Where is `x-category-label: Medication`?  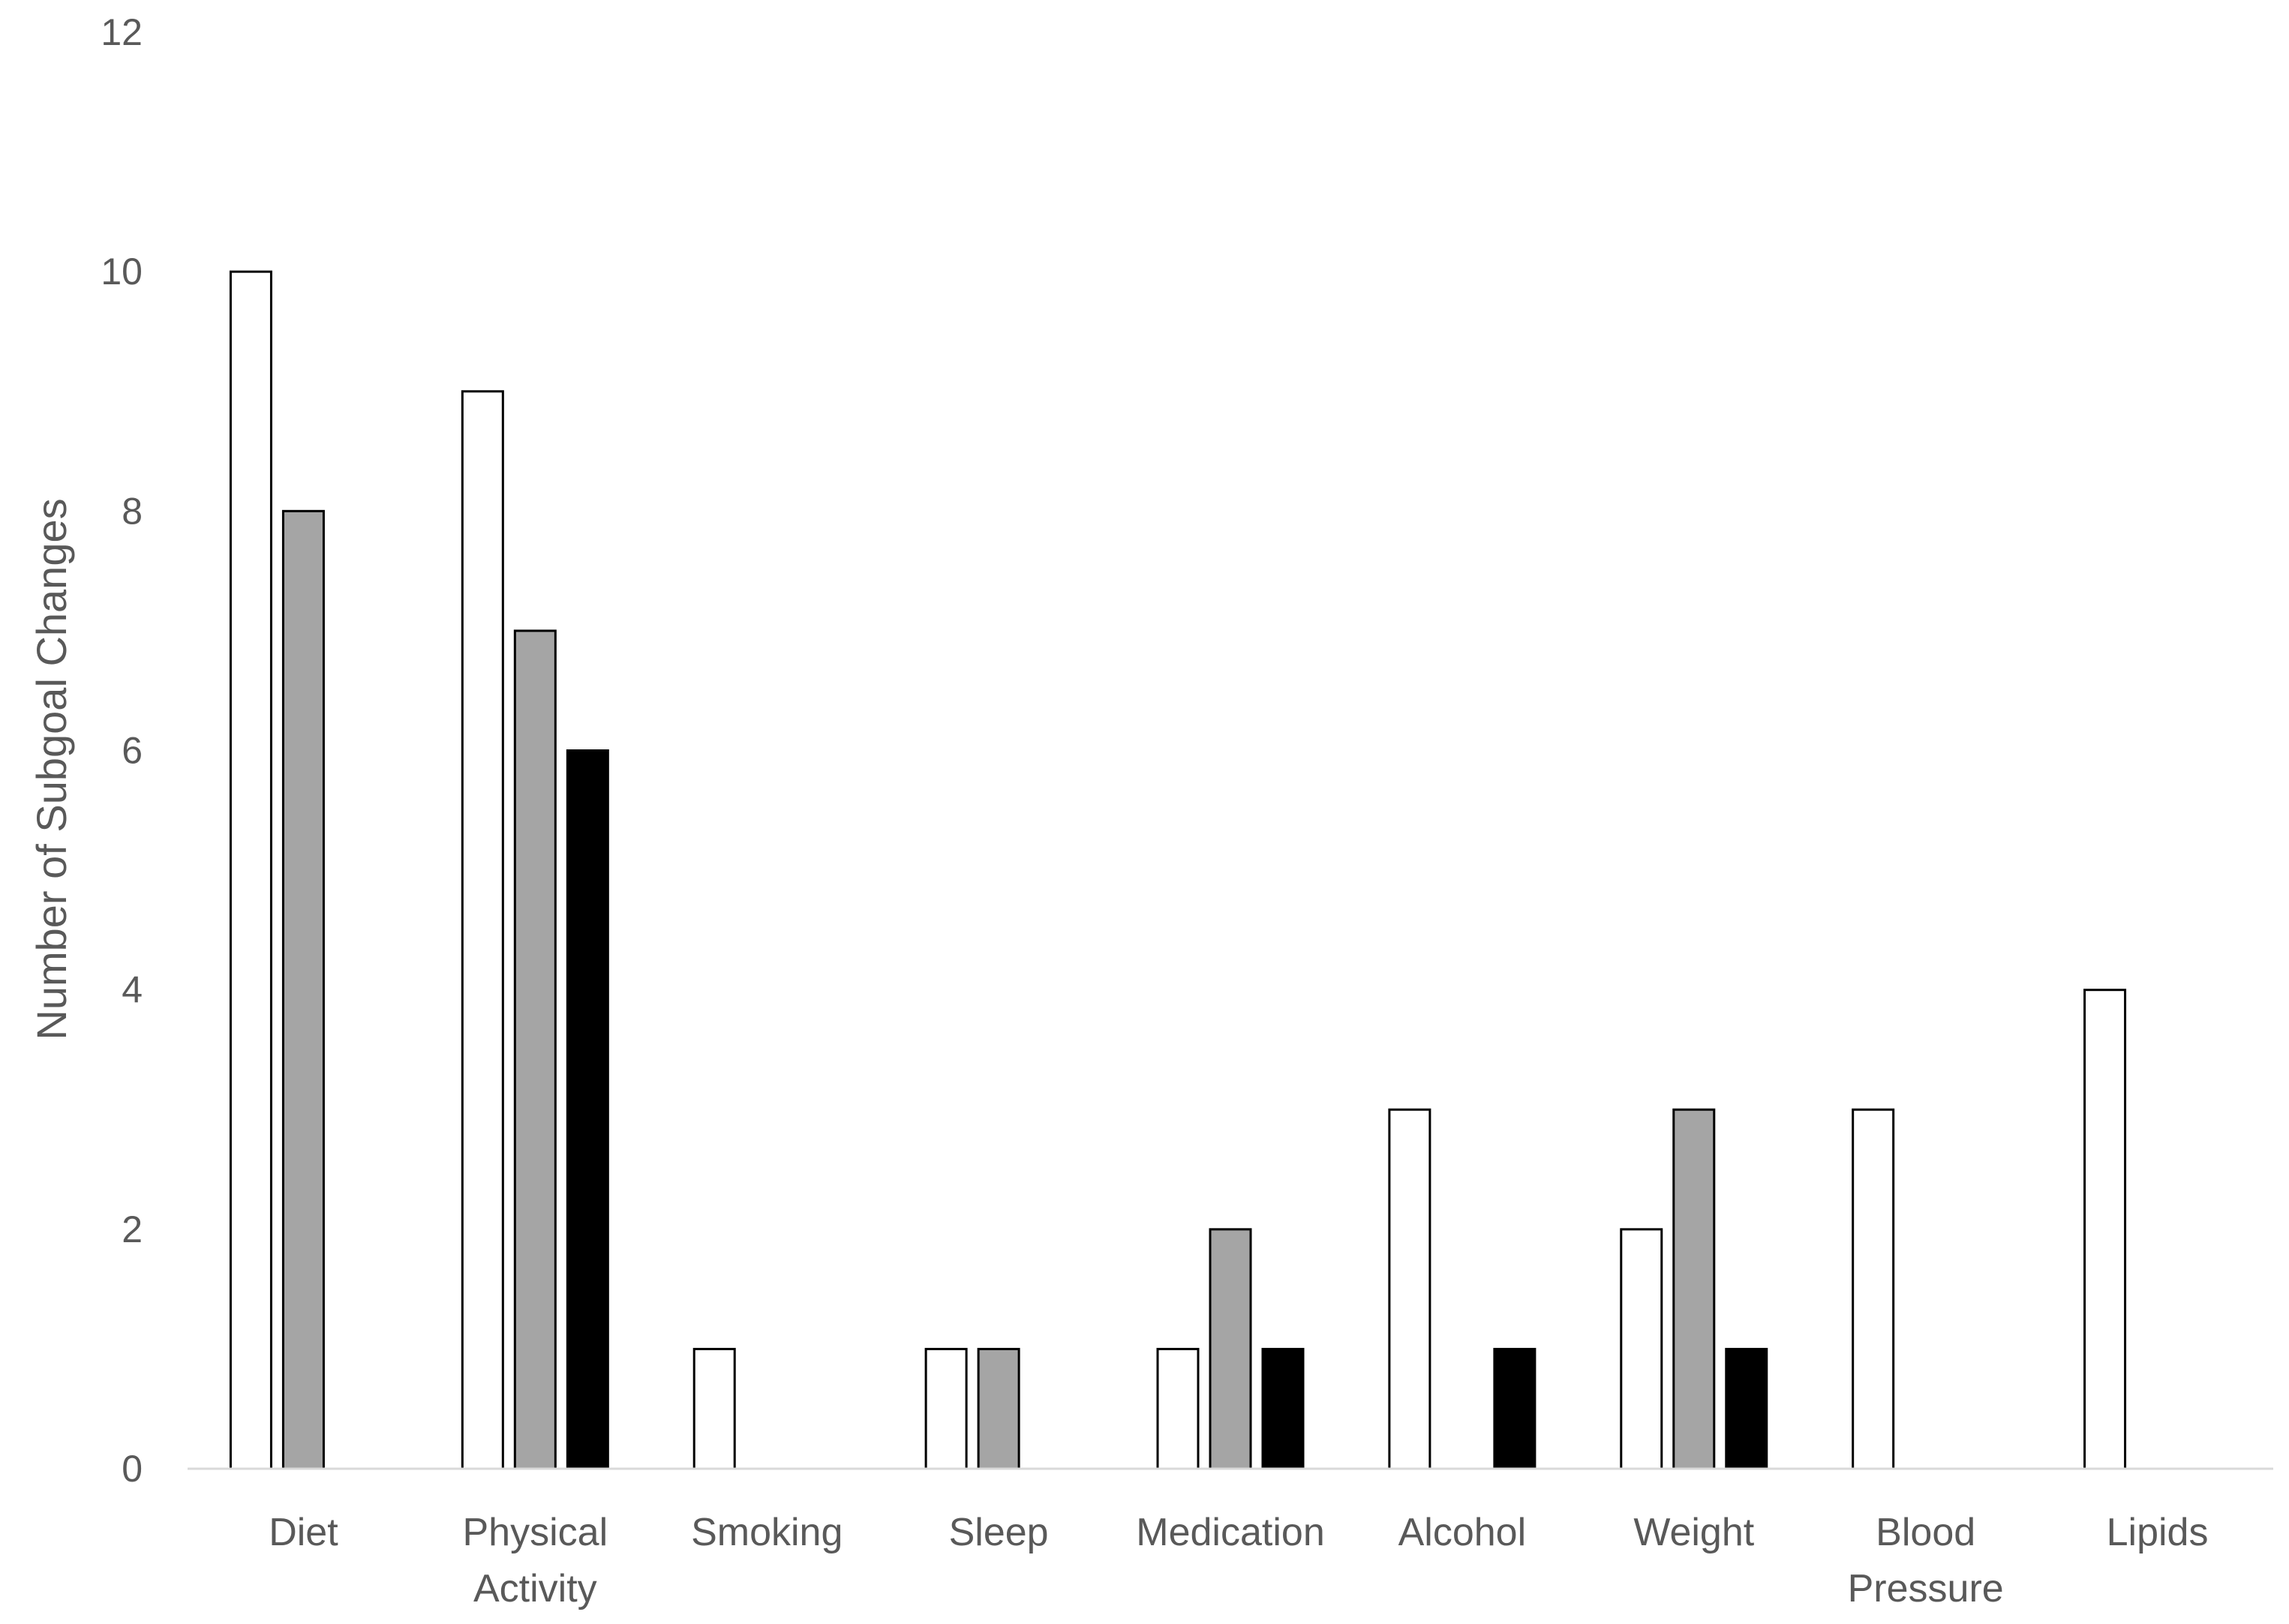 x-category-label: Medication is located at coordinates (1230, 1532).